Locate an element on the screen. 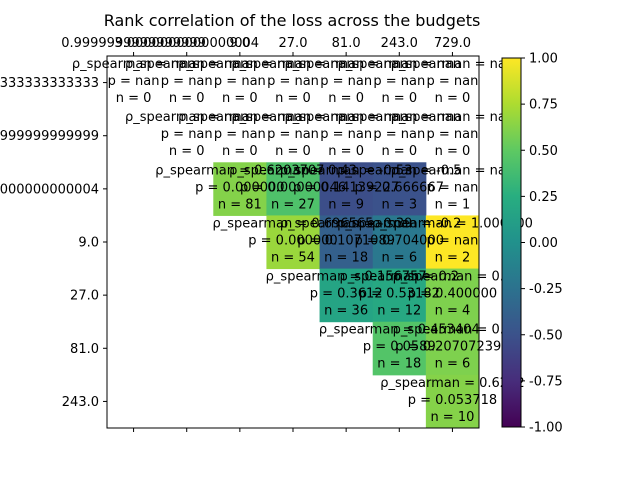  cell-rho-label: ρ_spearman = 0.696565 is located at coordinates (293, 223).